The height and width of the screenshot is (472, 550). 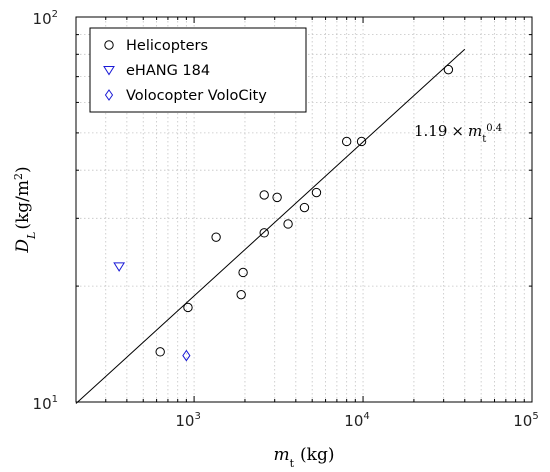 I want to click on x-axis-unit: (kg), so click(x=317, y=455).